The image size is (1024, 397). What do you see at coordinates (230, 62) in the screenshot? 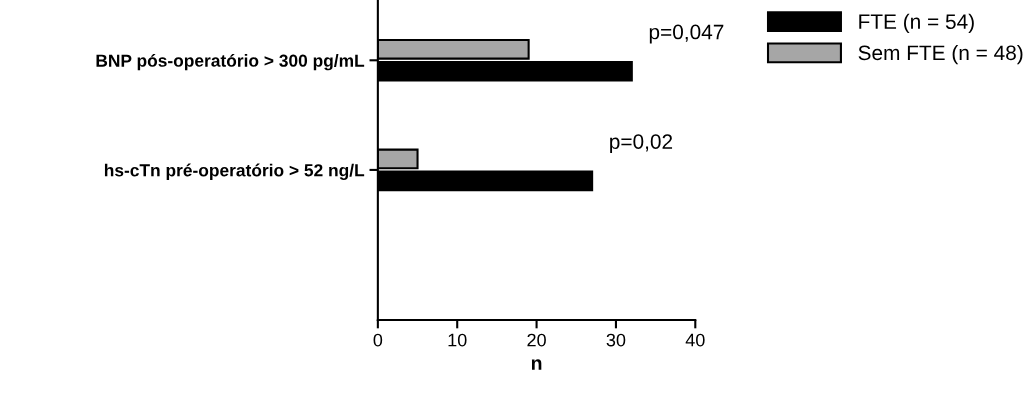
I see `y-tick-label: BNP pós-operatório > 300 pg/mL` at bounding box center [230, 62].